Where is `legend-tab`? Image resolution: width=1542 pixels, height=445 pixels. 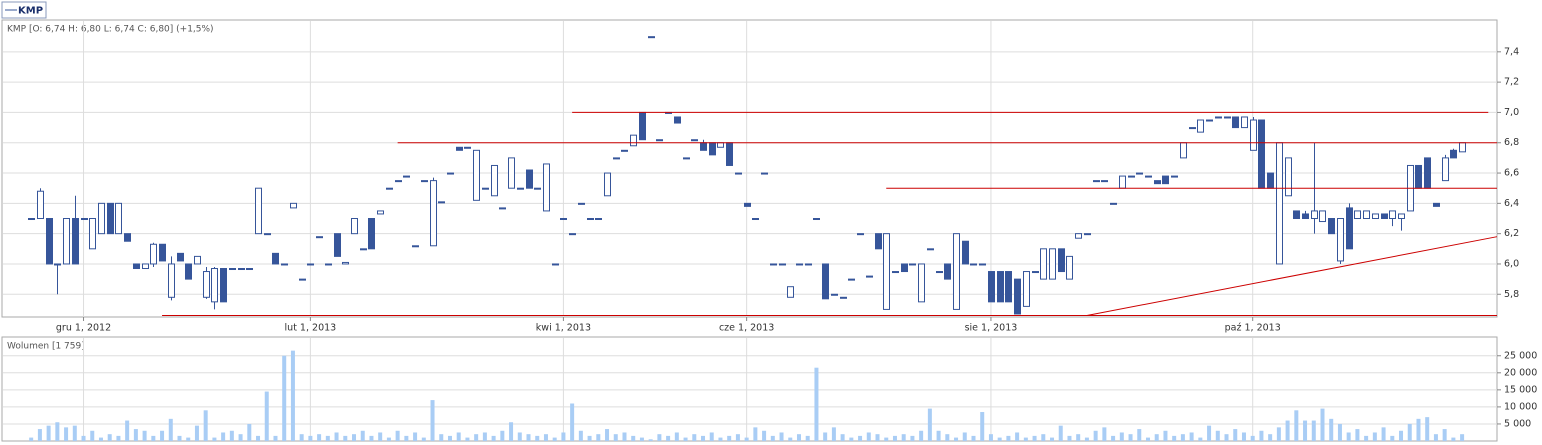
legend-tab is located at coordinates (24, 10).